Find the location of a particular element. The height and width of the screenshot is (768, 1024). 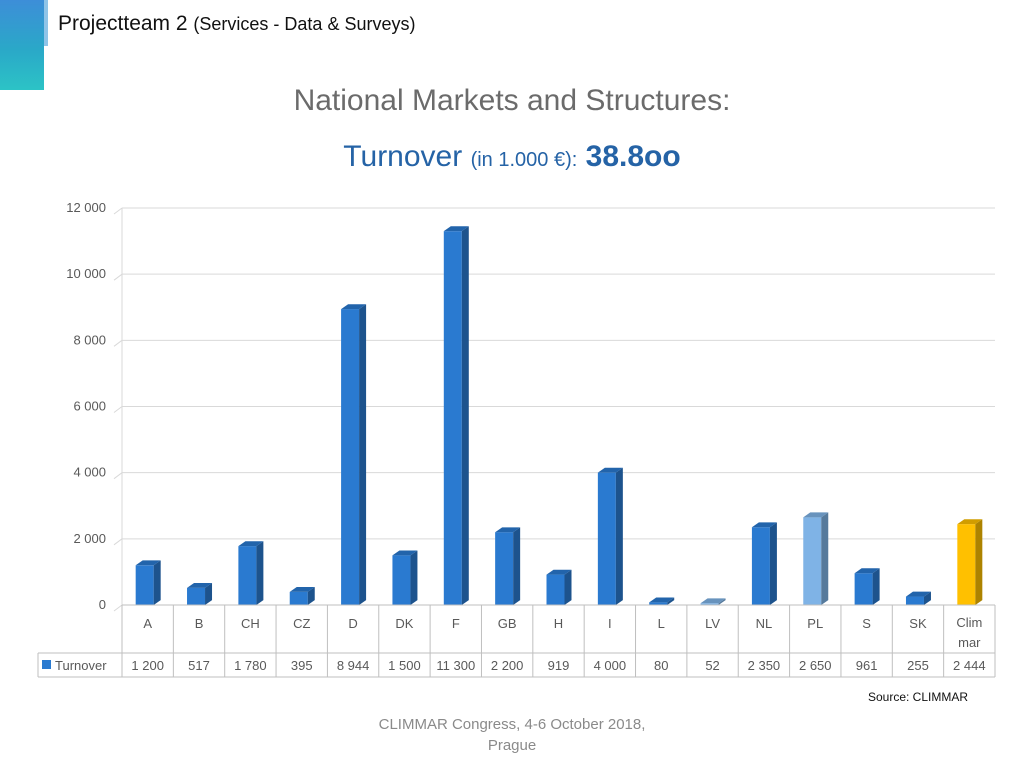

data-label: 919 is located at coordinates (559, 665).